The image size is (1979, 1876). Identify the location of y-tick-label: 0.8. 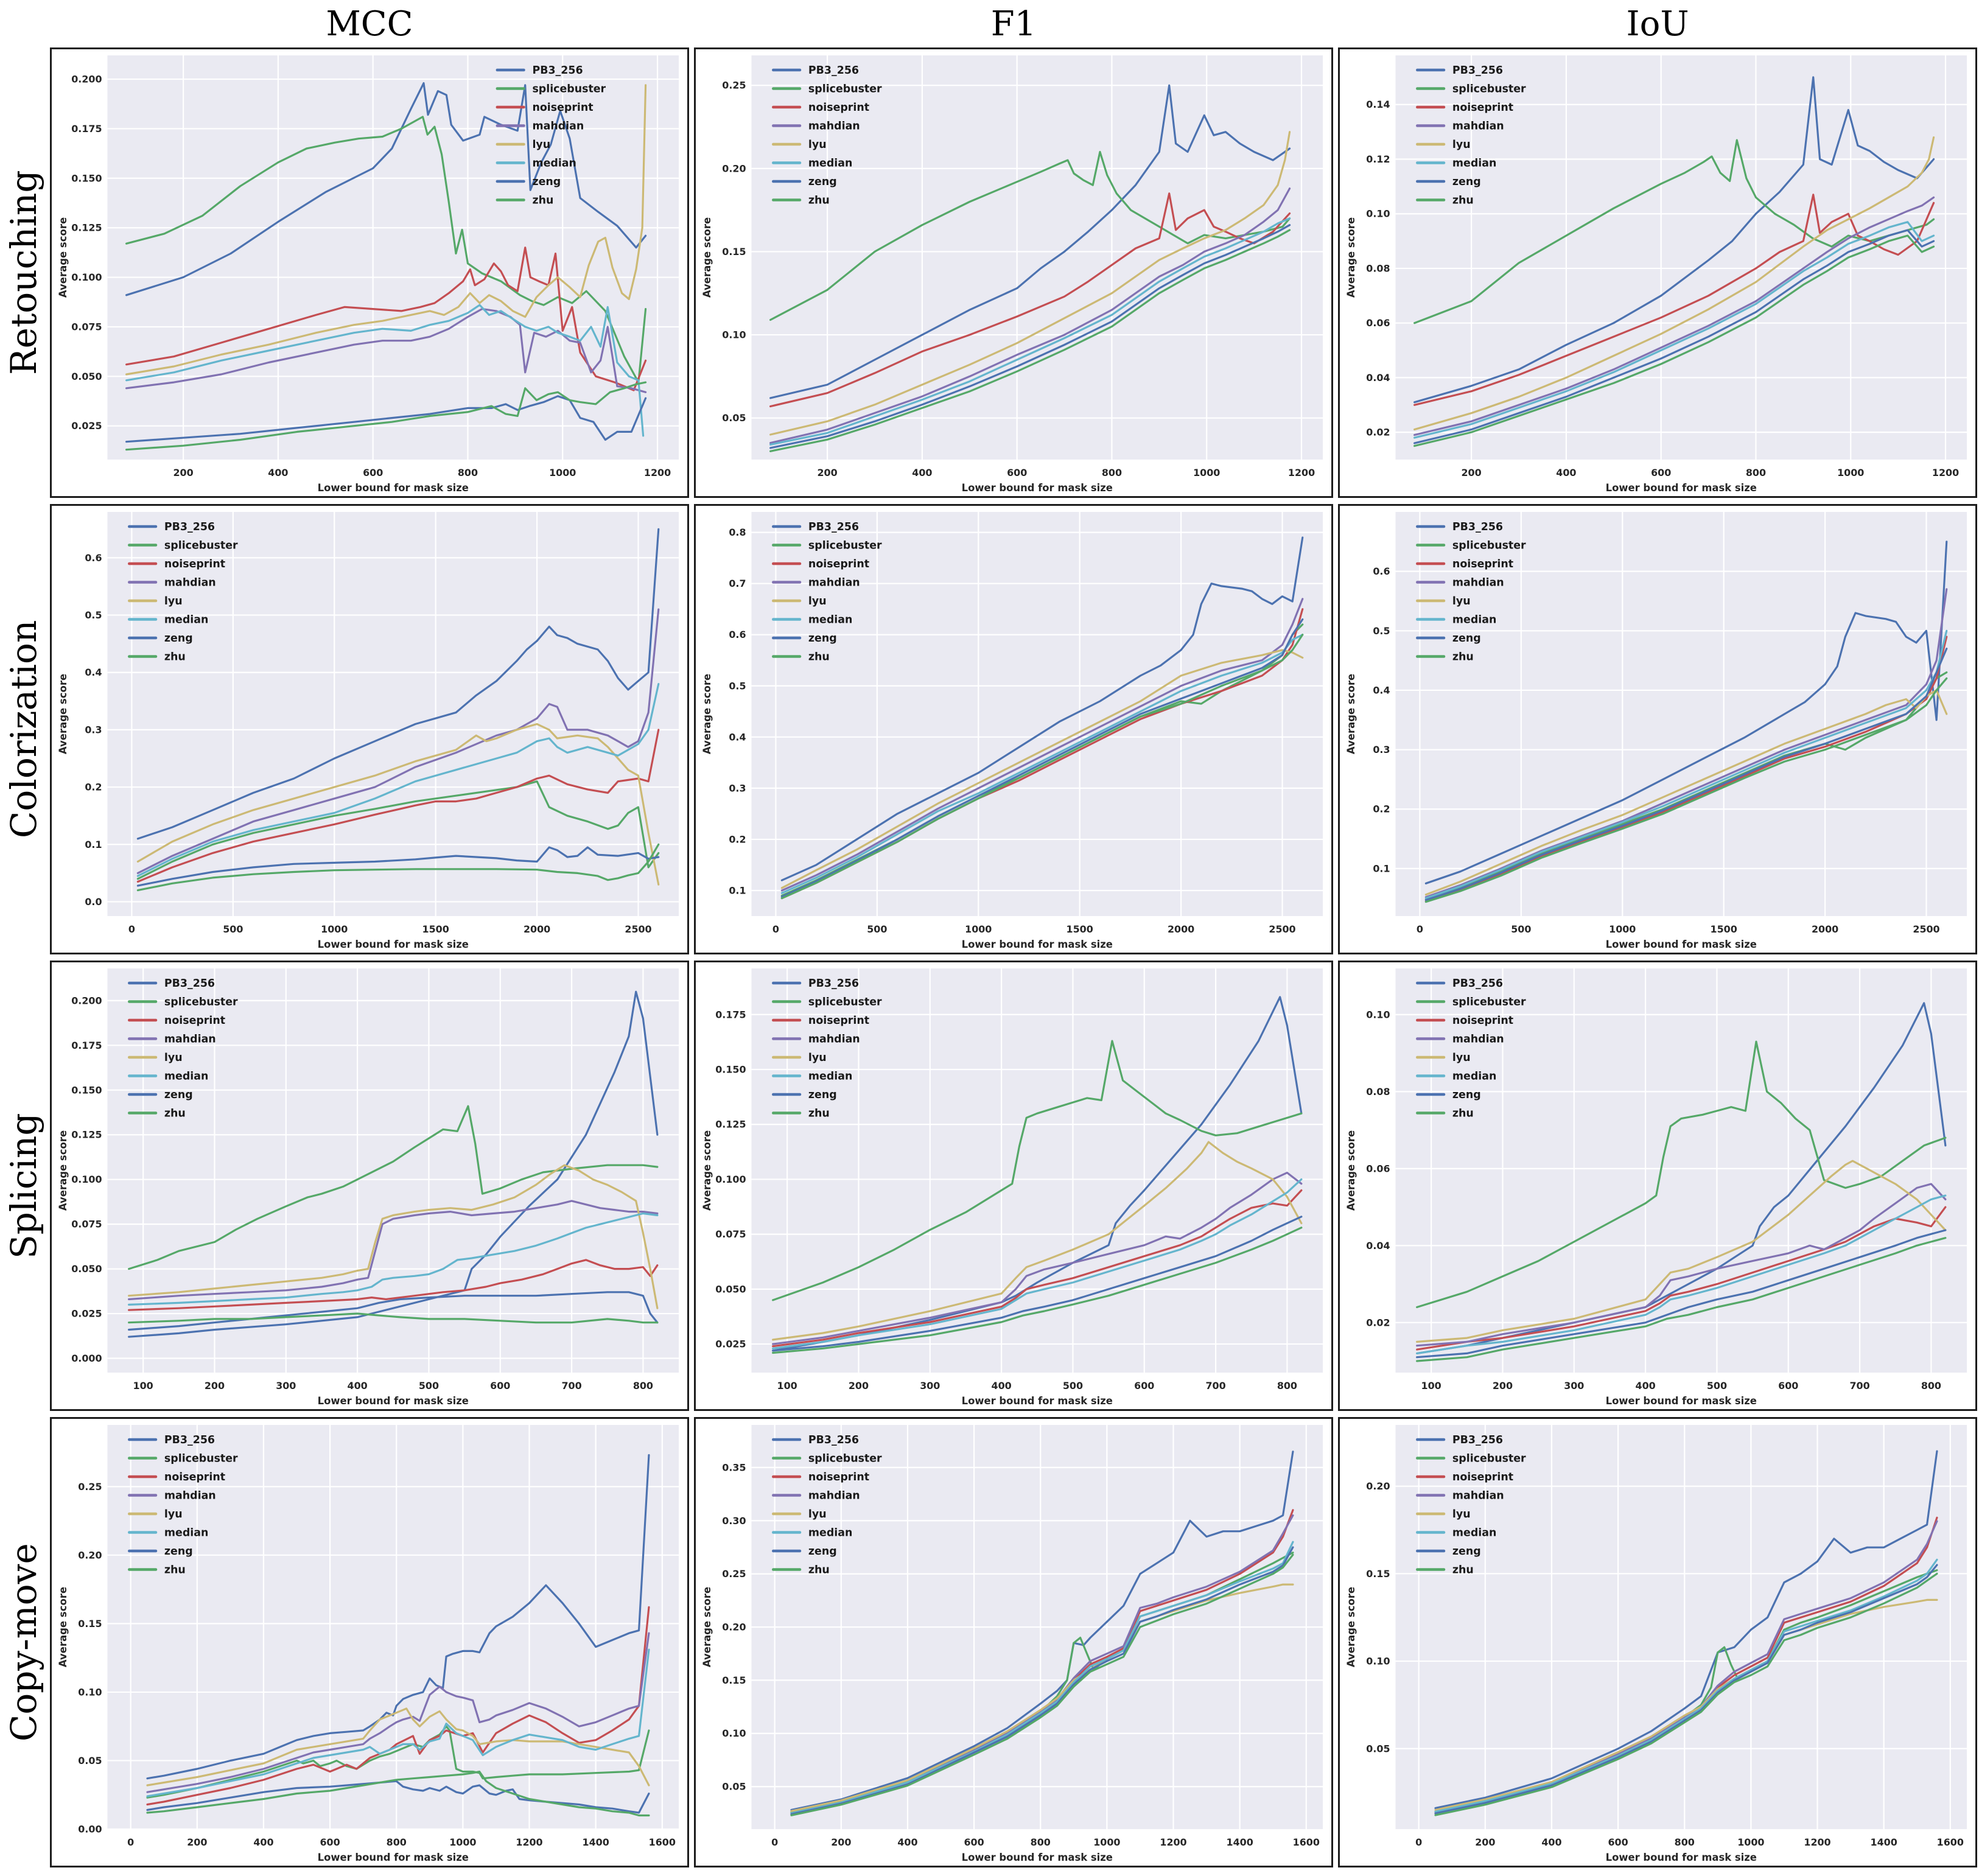
(737, 532).